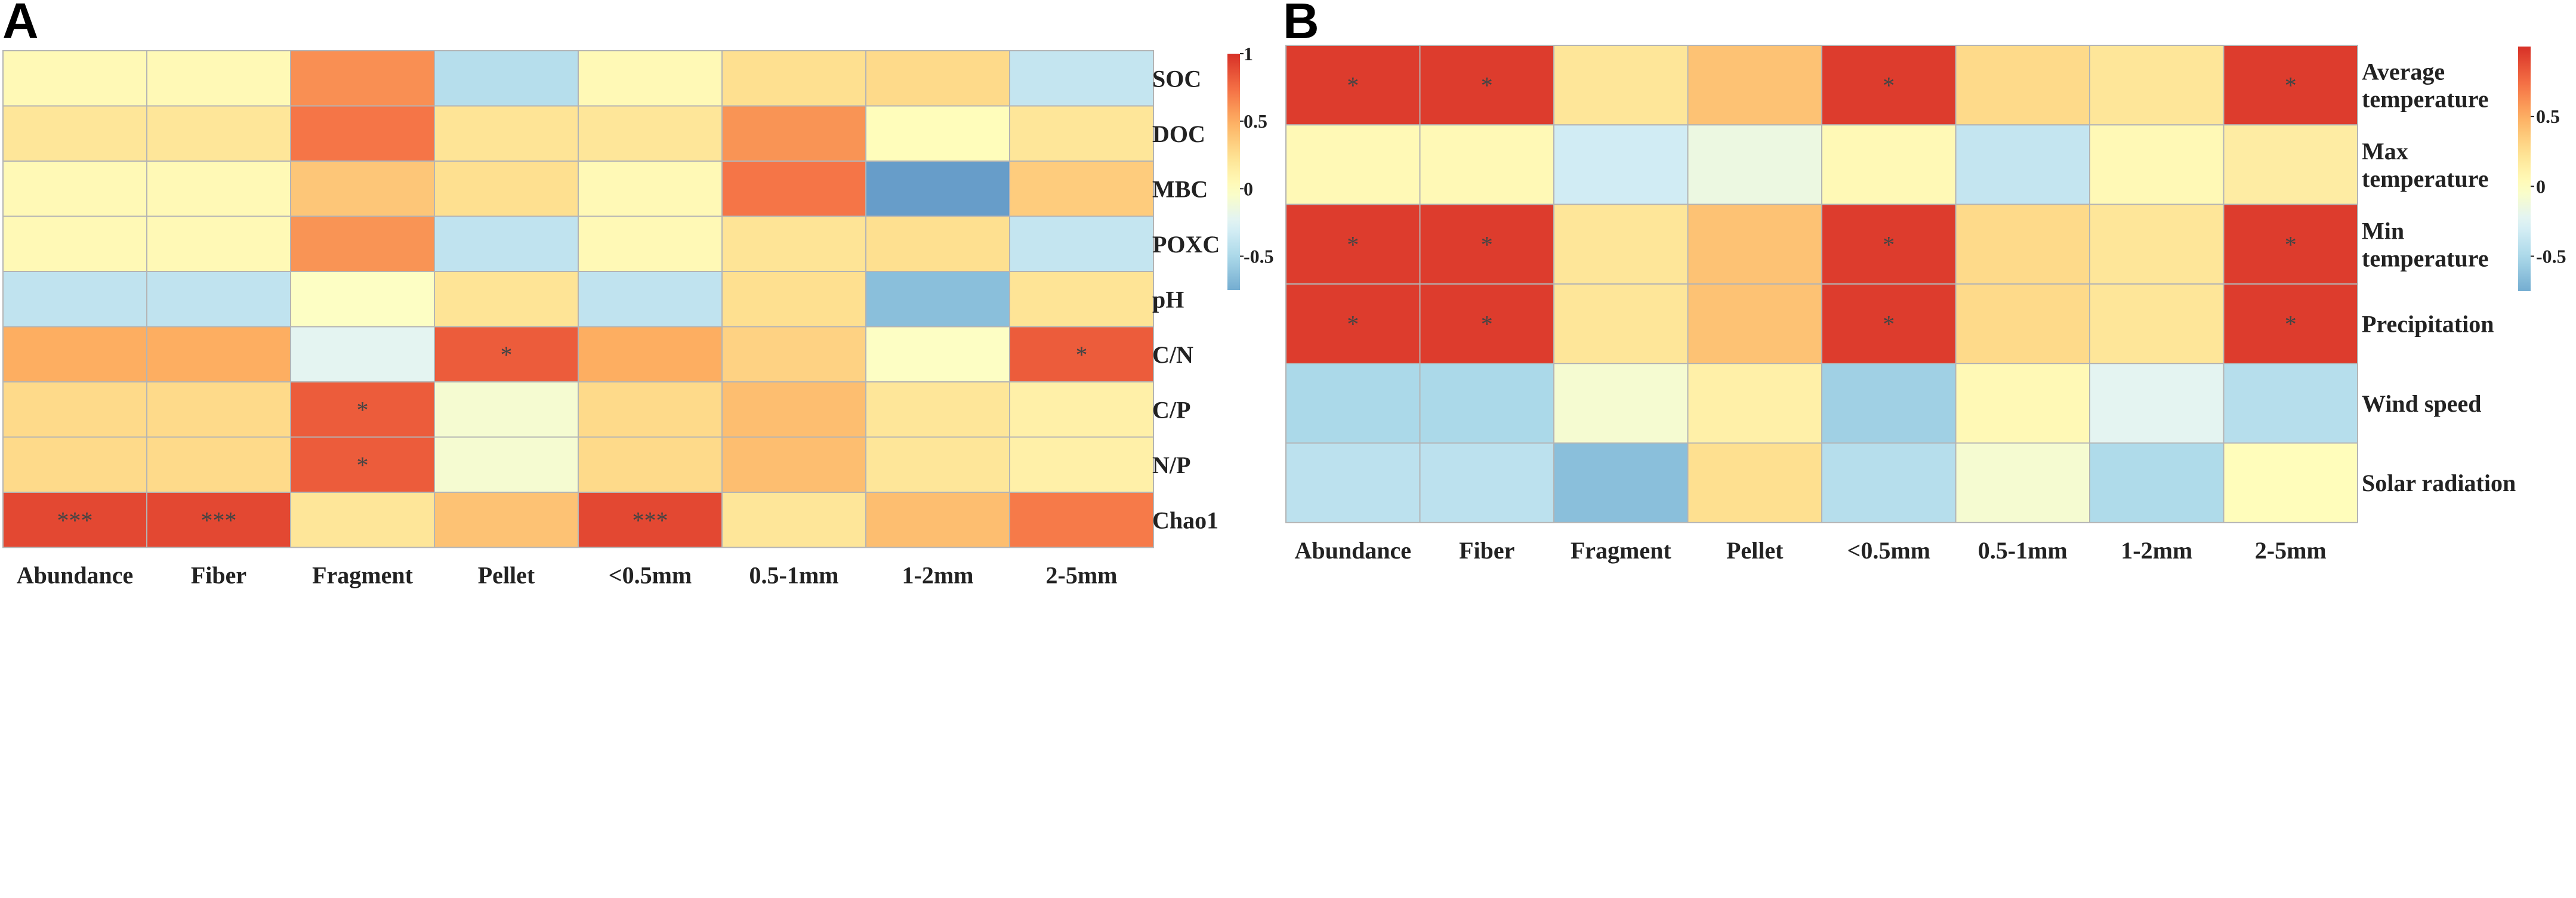  I want to click on row-label: Chao1, so click(1185, 520).